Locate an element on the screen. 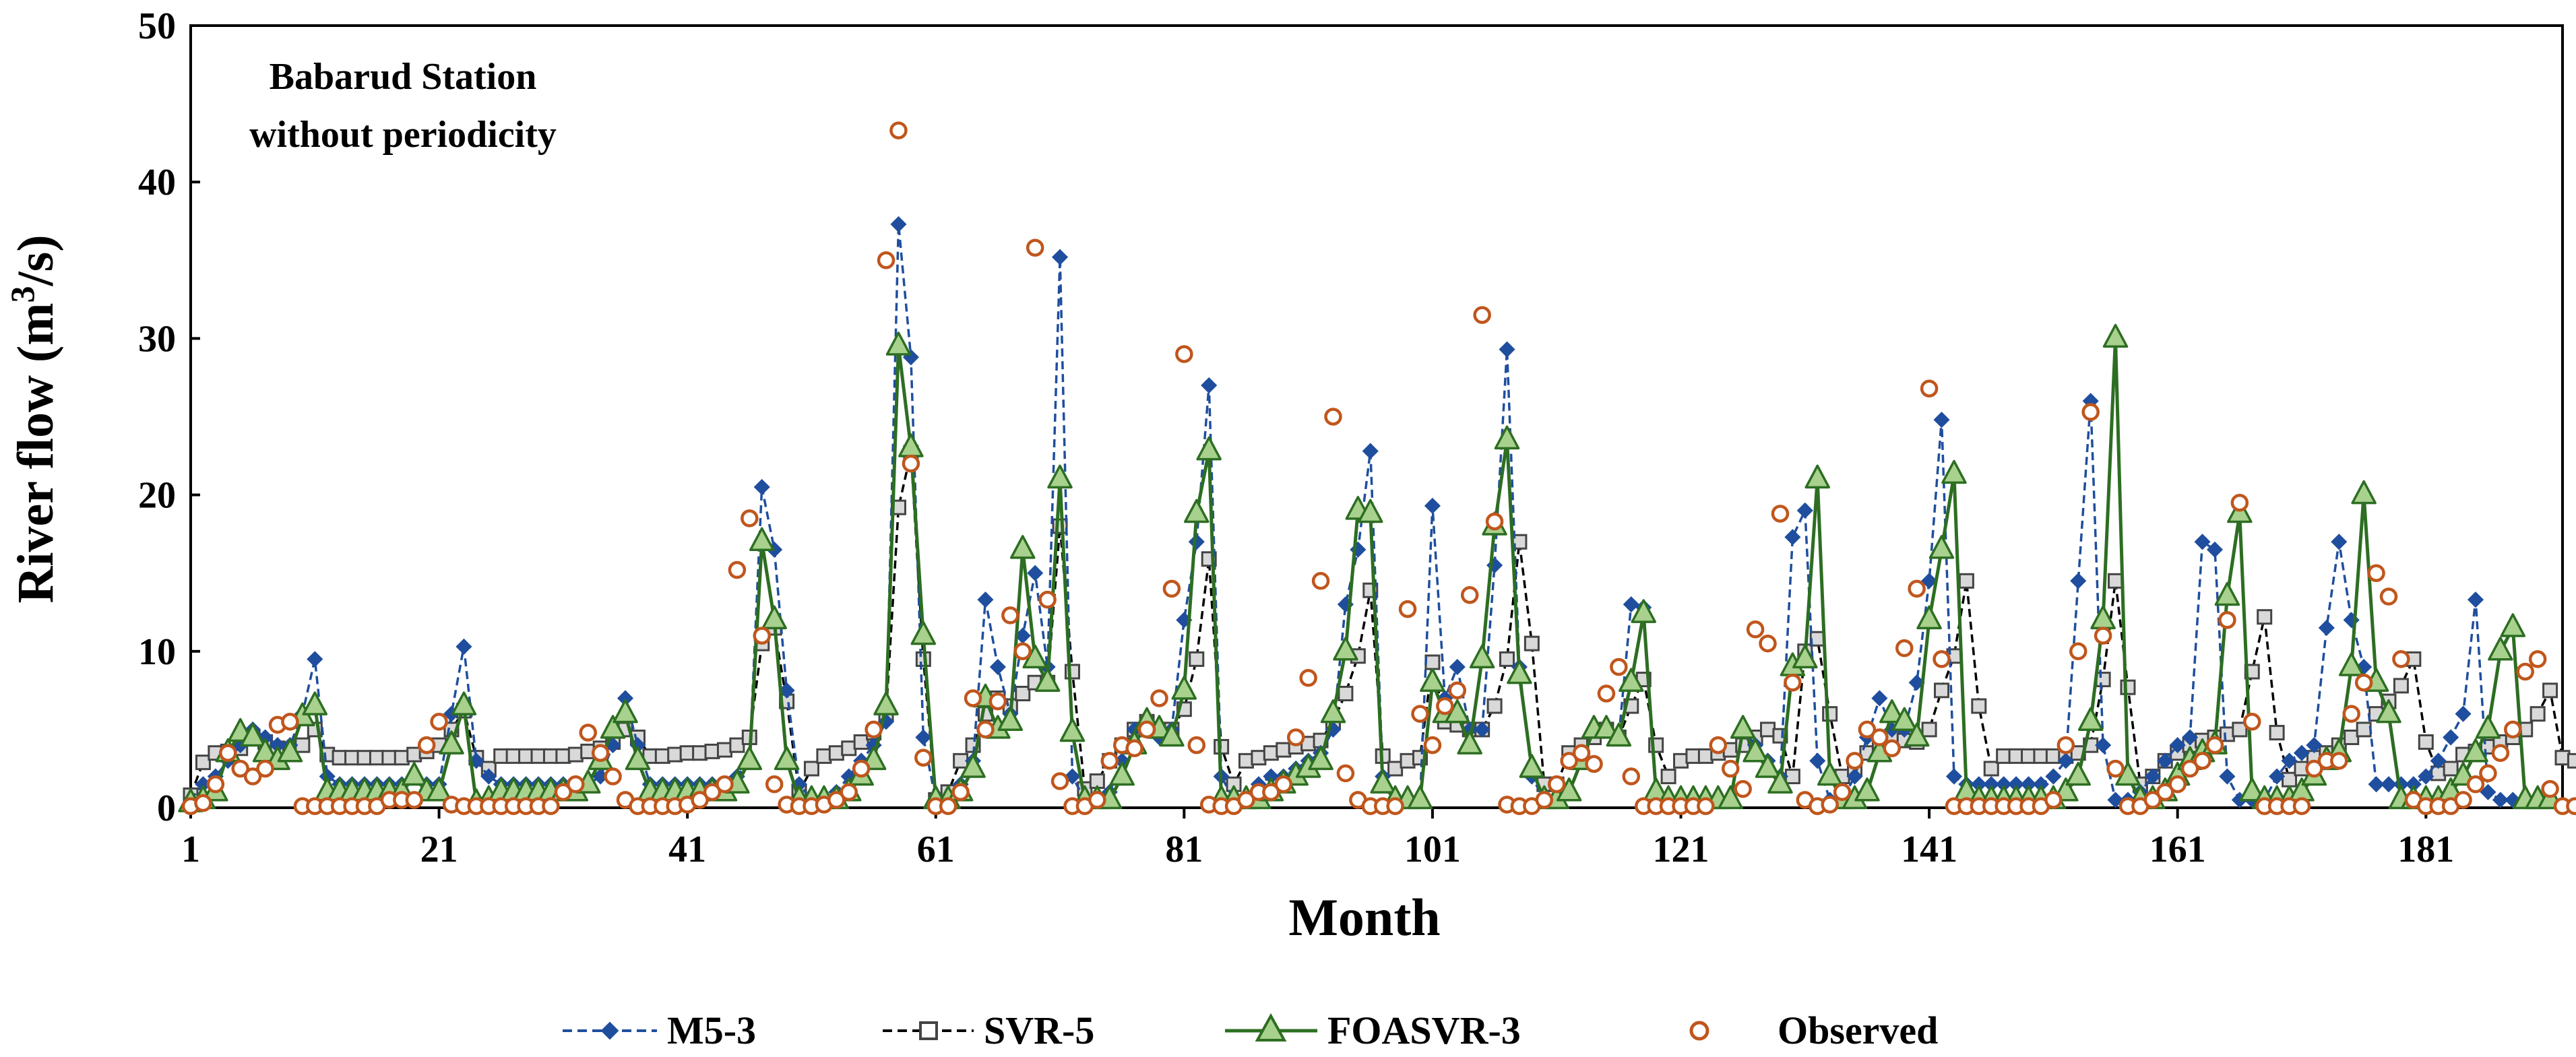 This screenshot has height=1057, width=2576. x-tick-label: 61 is located at coordinates (936, 849).